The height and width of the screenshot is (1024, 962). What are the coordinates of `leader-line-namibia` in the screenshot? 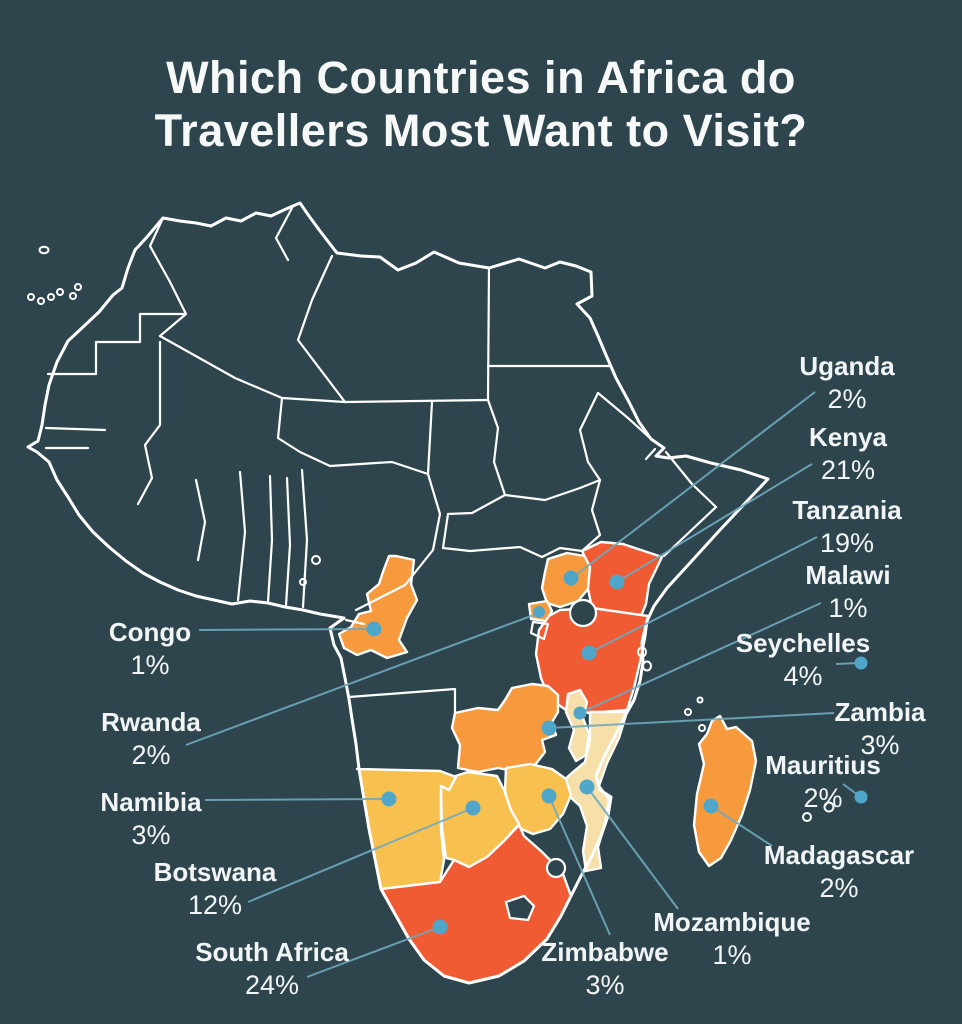 It's located at (297, 799).